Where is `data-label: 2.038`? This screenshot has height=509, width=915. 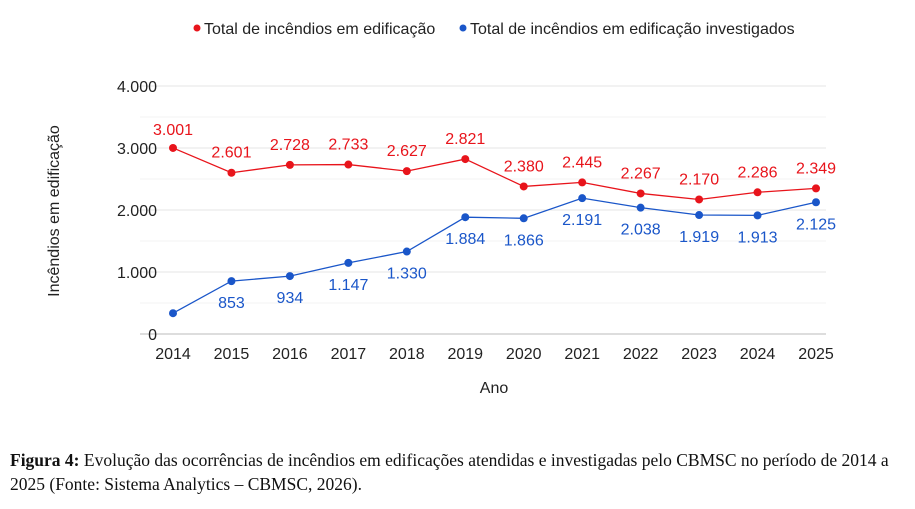 data-label: 2.038 is located at coordinates (641, 230).